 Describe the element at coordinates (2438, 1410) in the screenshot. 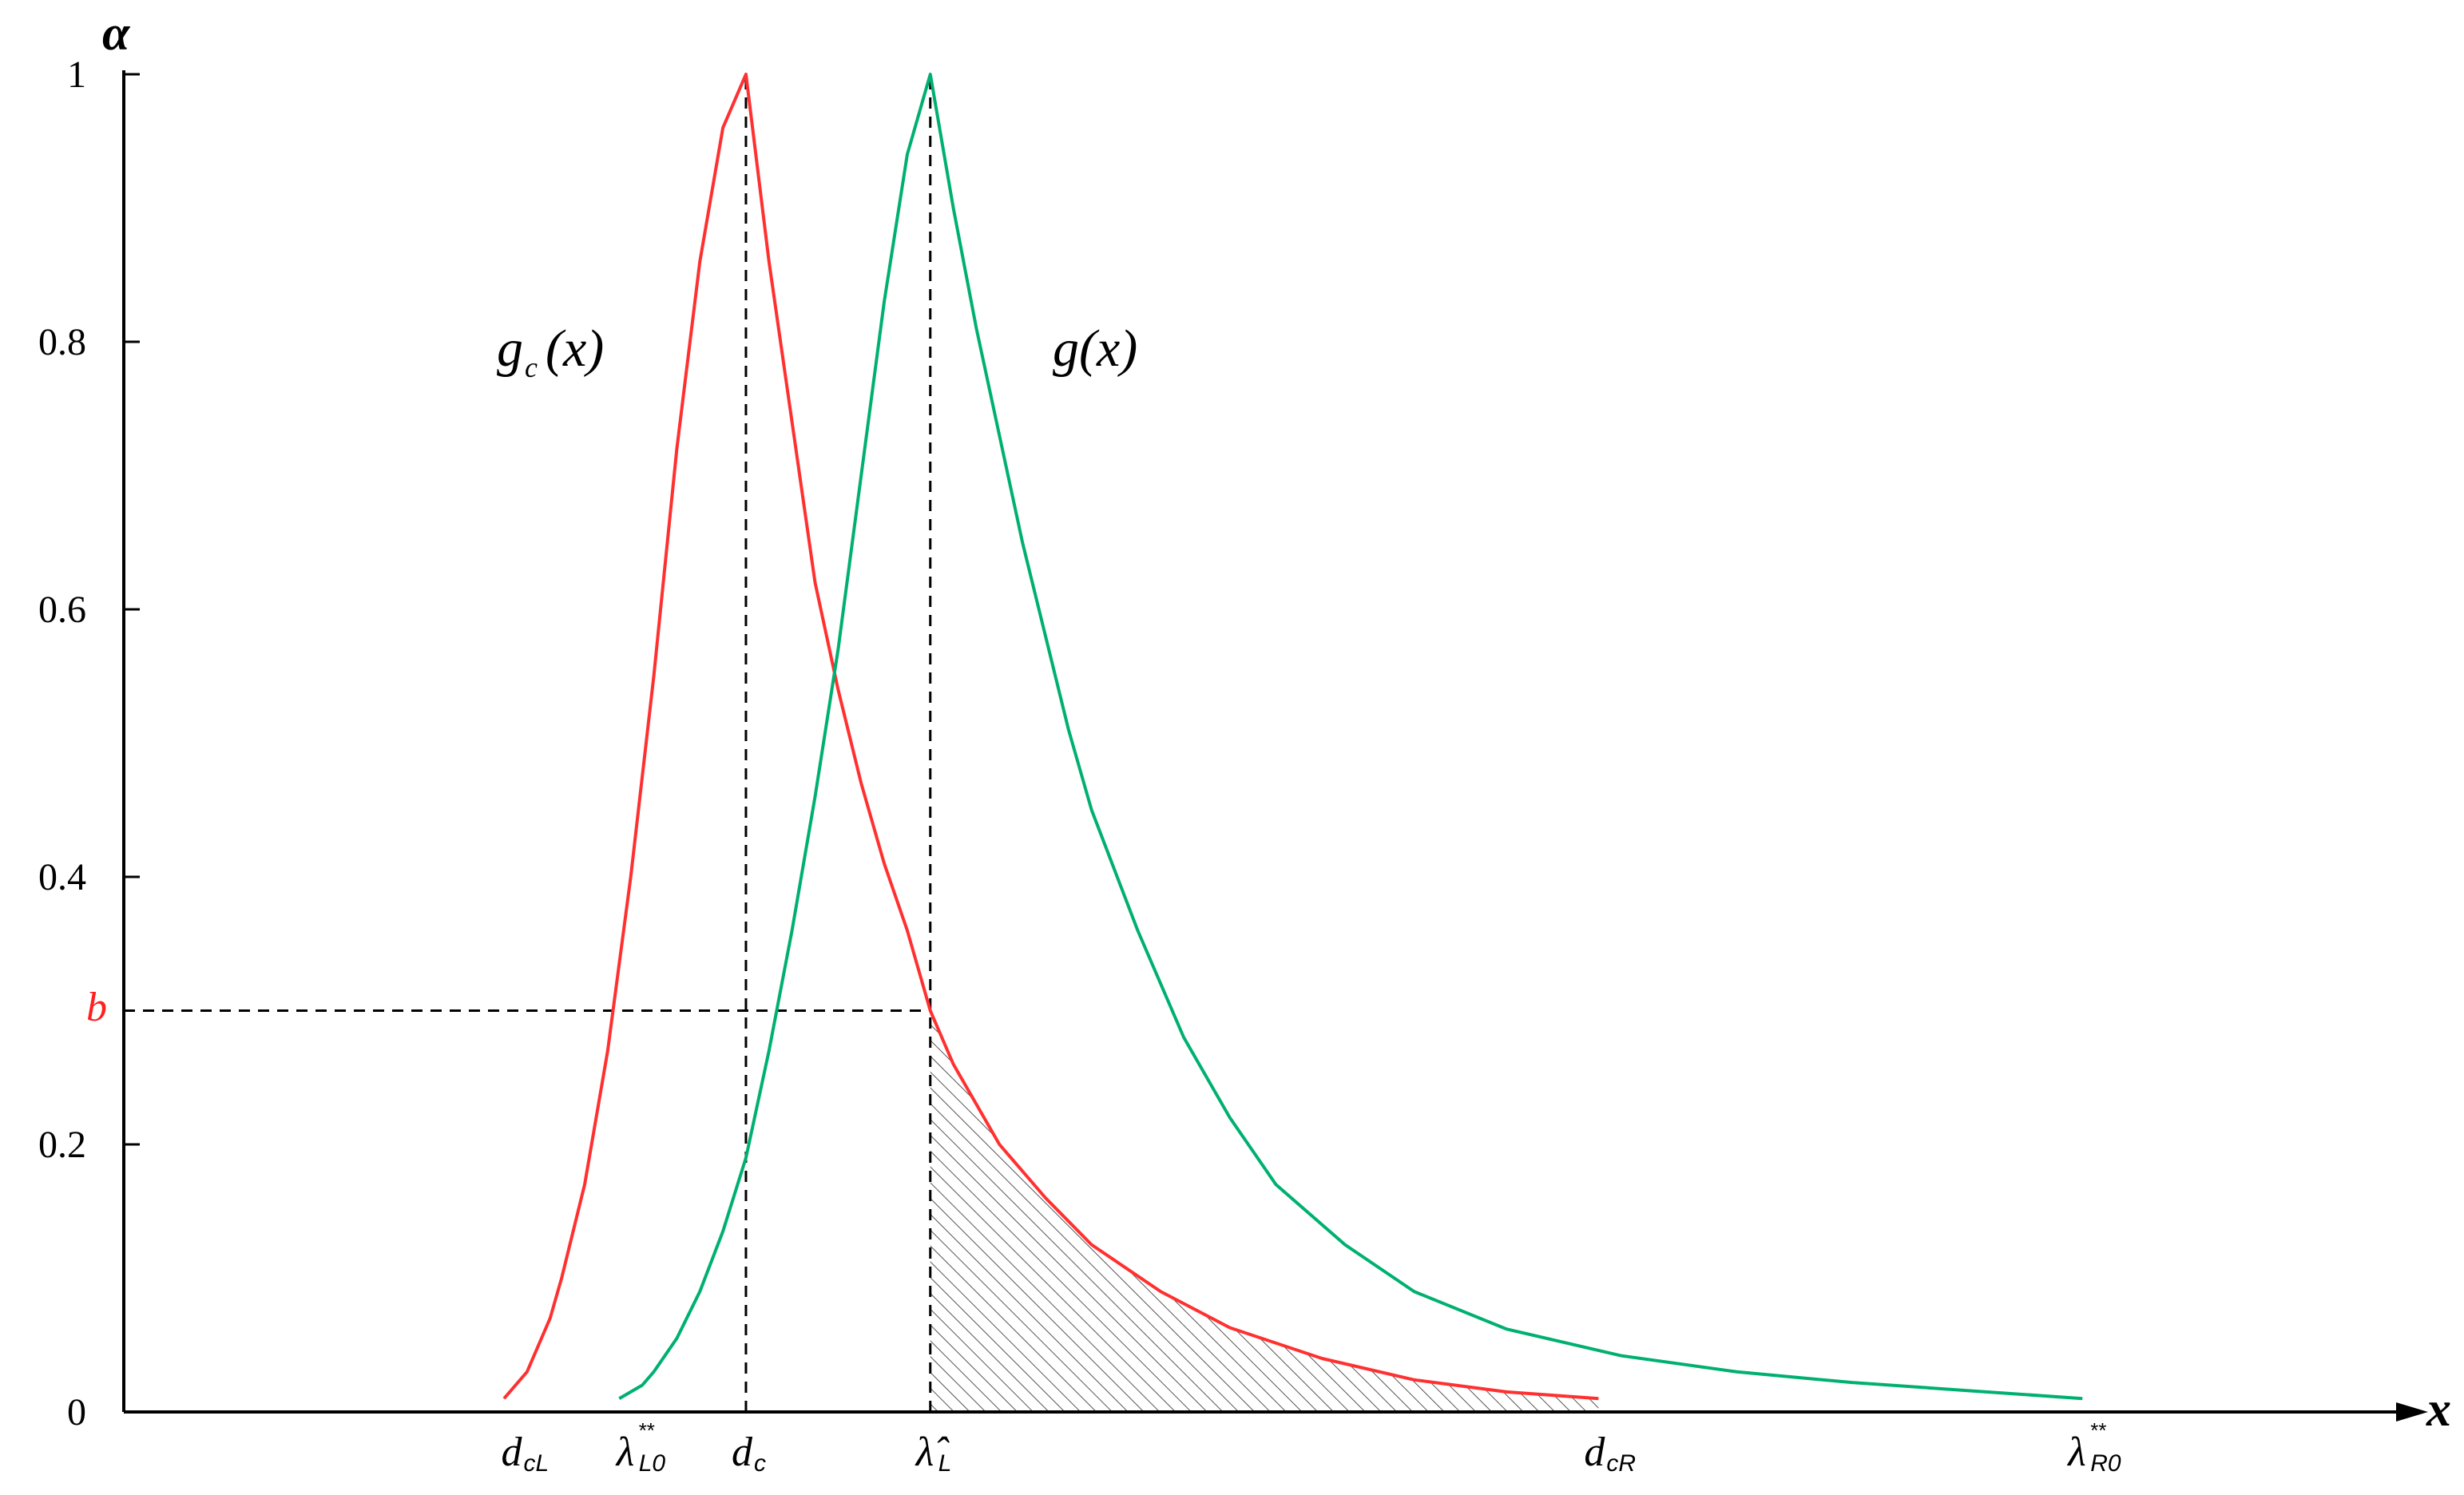

I see `x-axis-title: x` at that location.